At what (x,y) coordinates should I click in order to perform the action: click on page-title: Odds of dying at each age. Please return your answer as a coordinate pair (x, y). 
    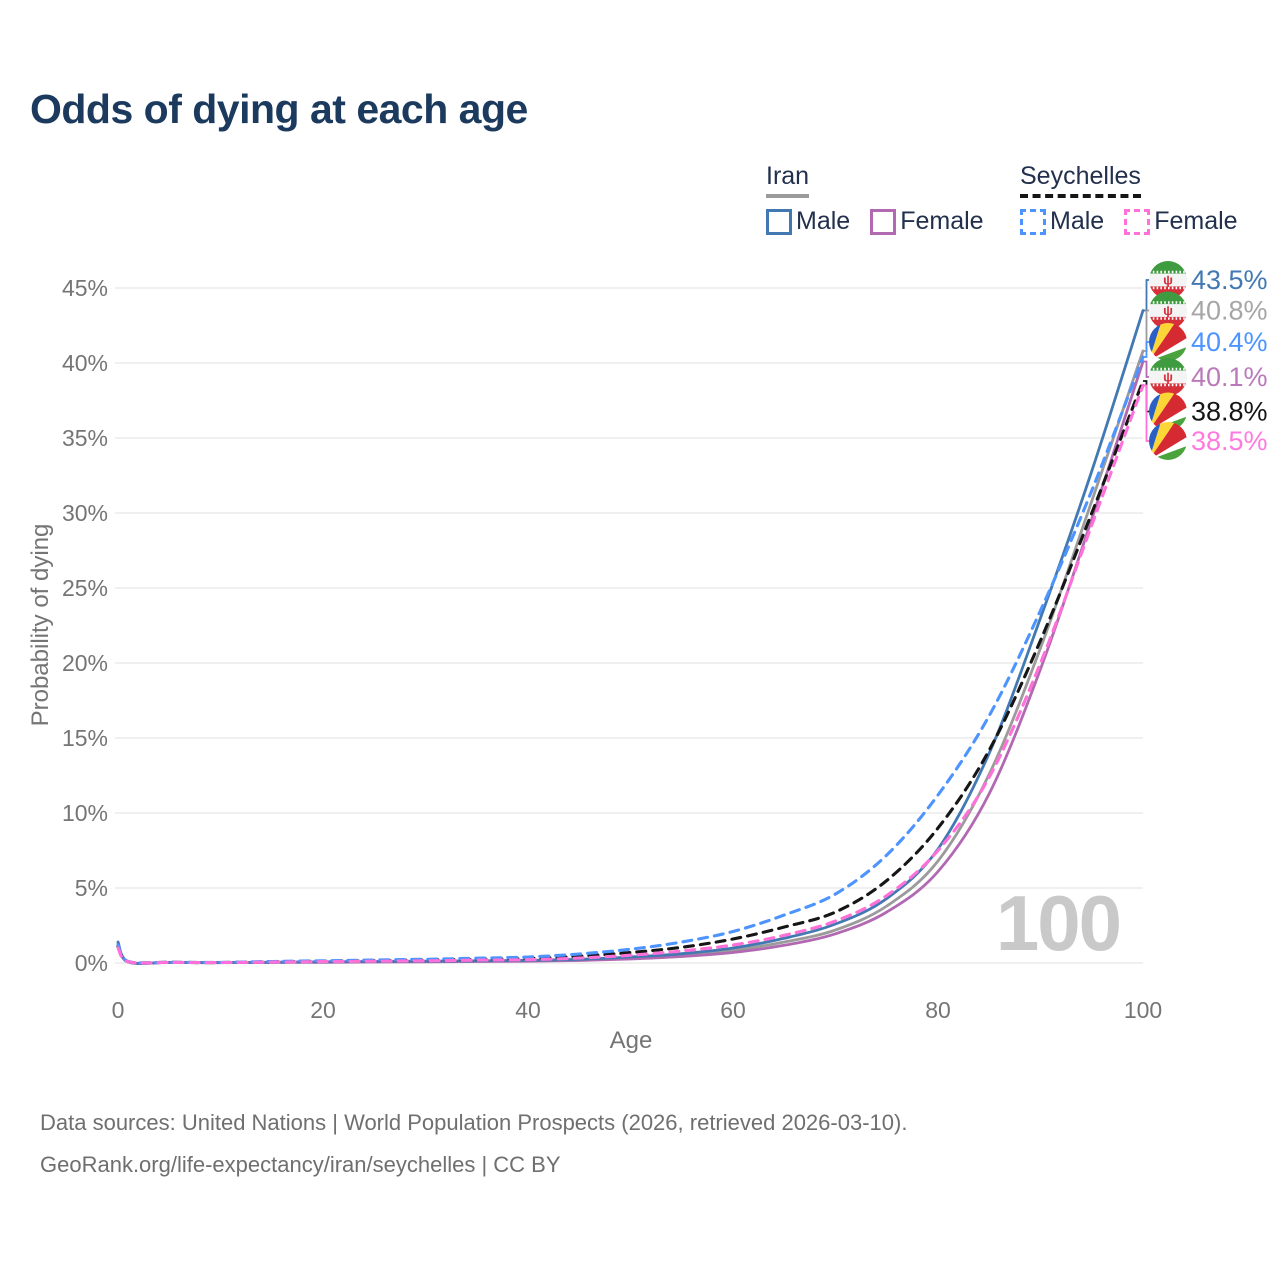
    Looking at the image, I should click on (279, 109).